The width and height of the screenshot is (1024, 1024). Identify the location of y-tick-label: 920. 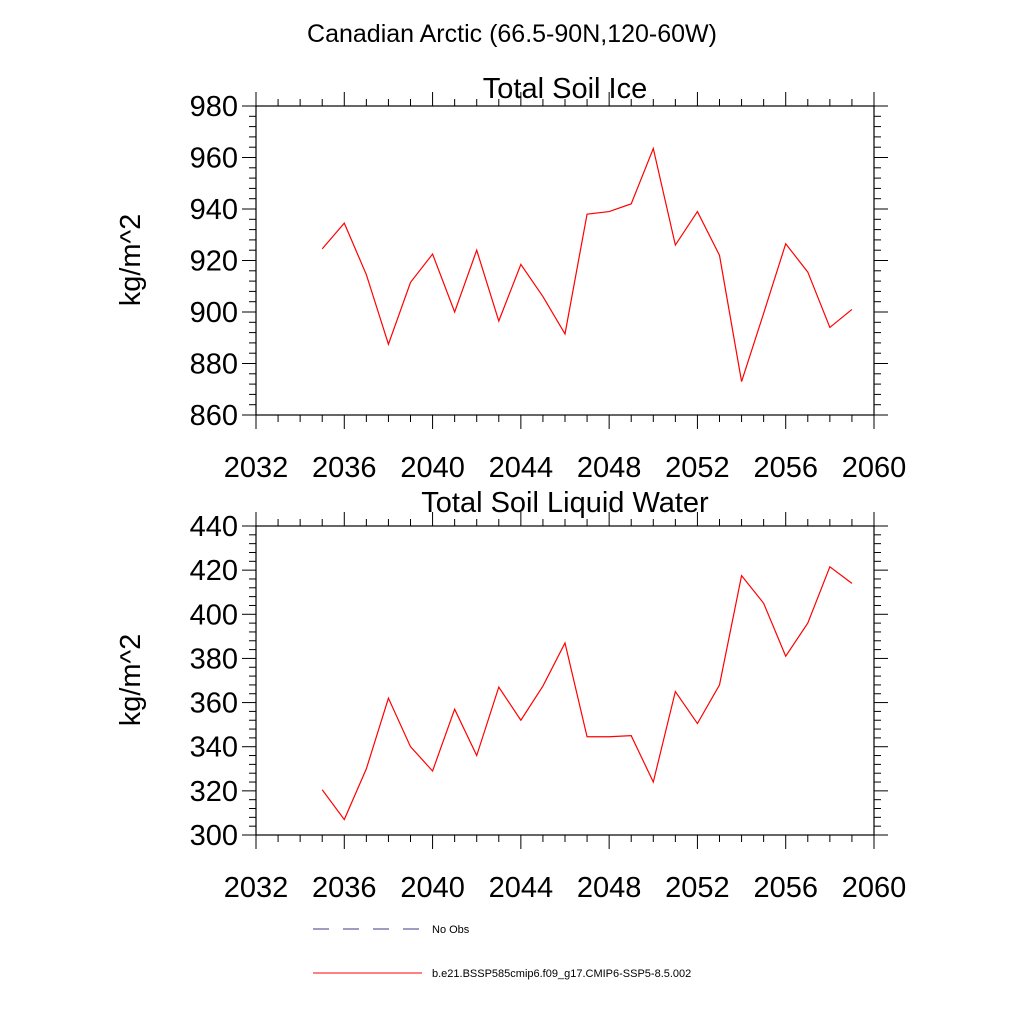
(214, 262).